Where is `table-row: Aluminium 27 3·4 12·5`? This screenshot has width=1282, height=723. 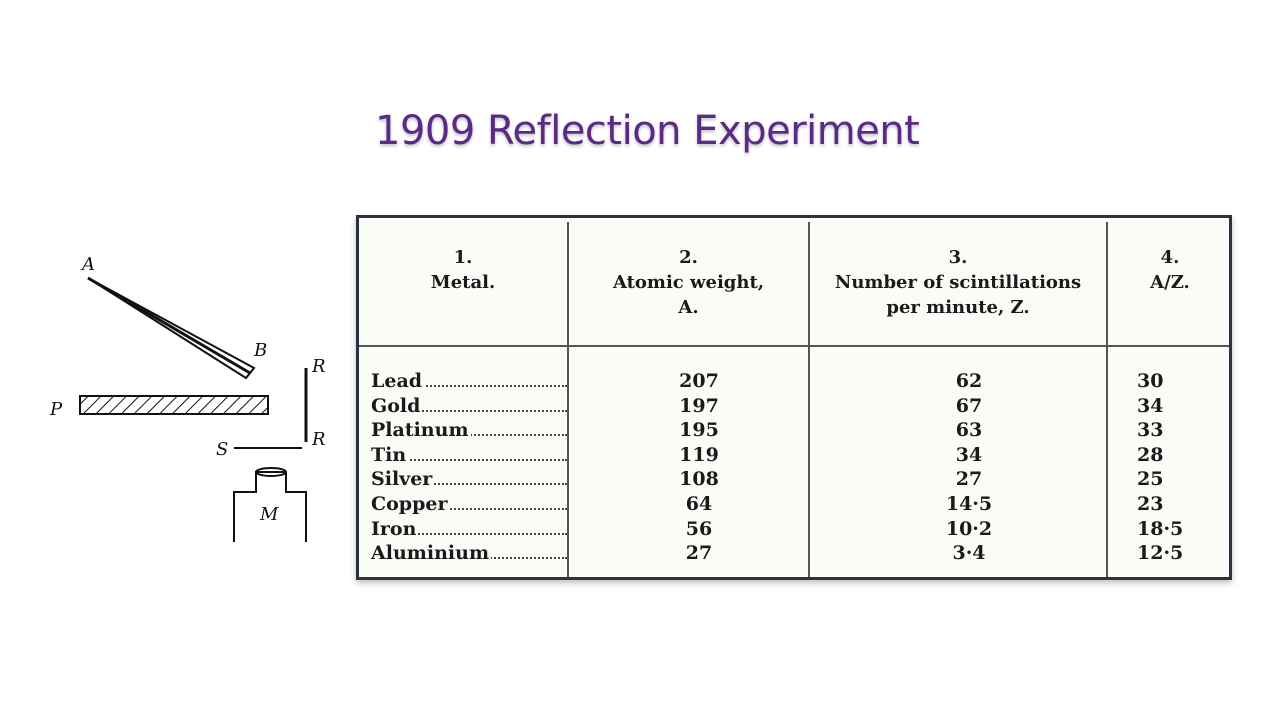
table-row: Aluminium 27 3·4 12·5 is located at coordinates (794, 554).